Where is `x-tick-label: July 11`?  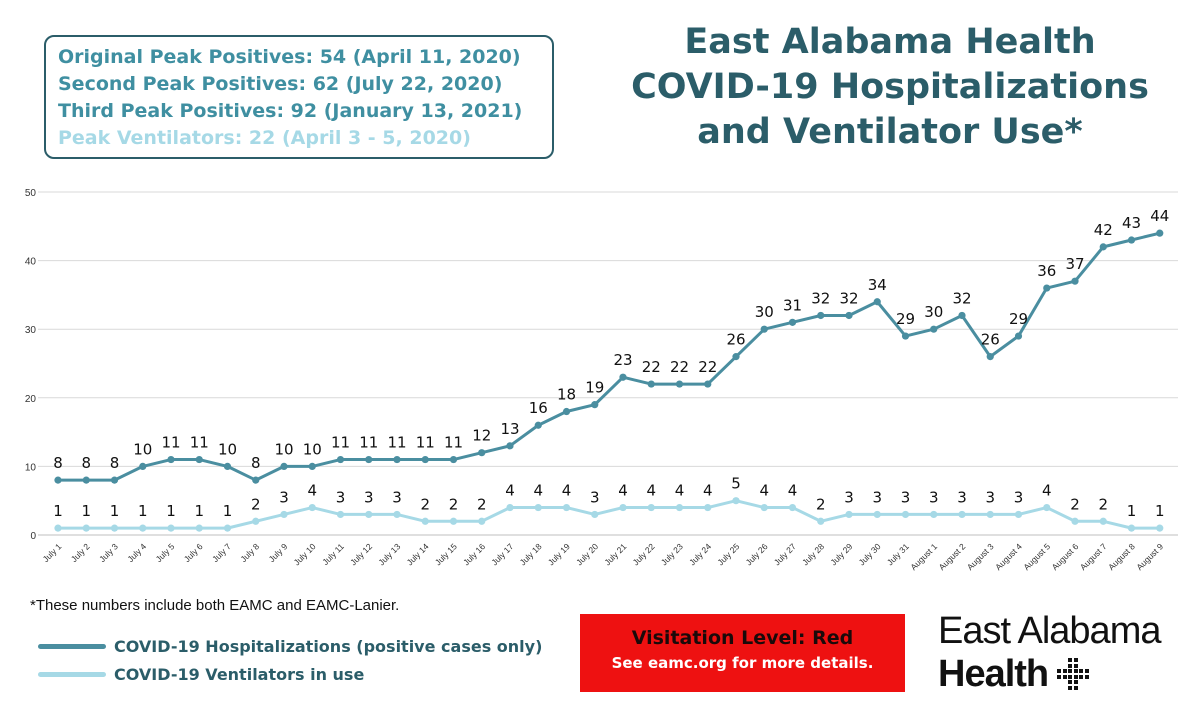 x-tick-label: July 11 is located at coordinates (333, 554).